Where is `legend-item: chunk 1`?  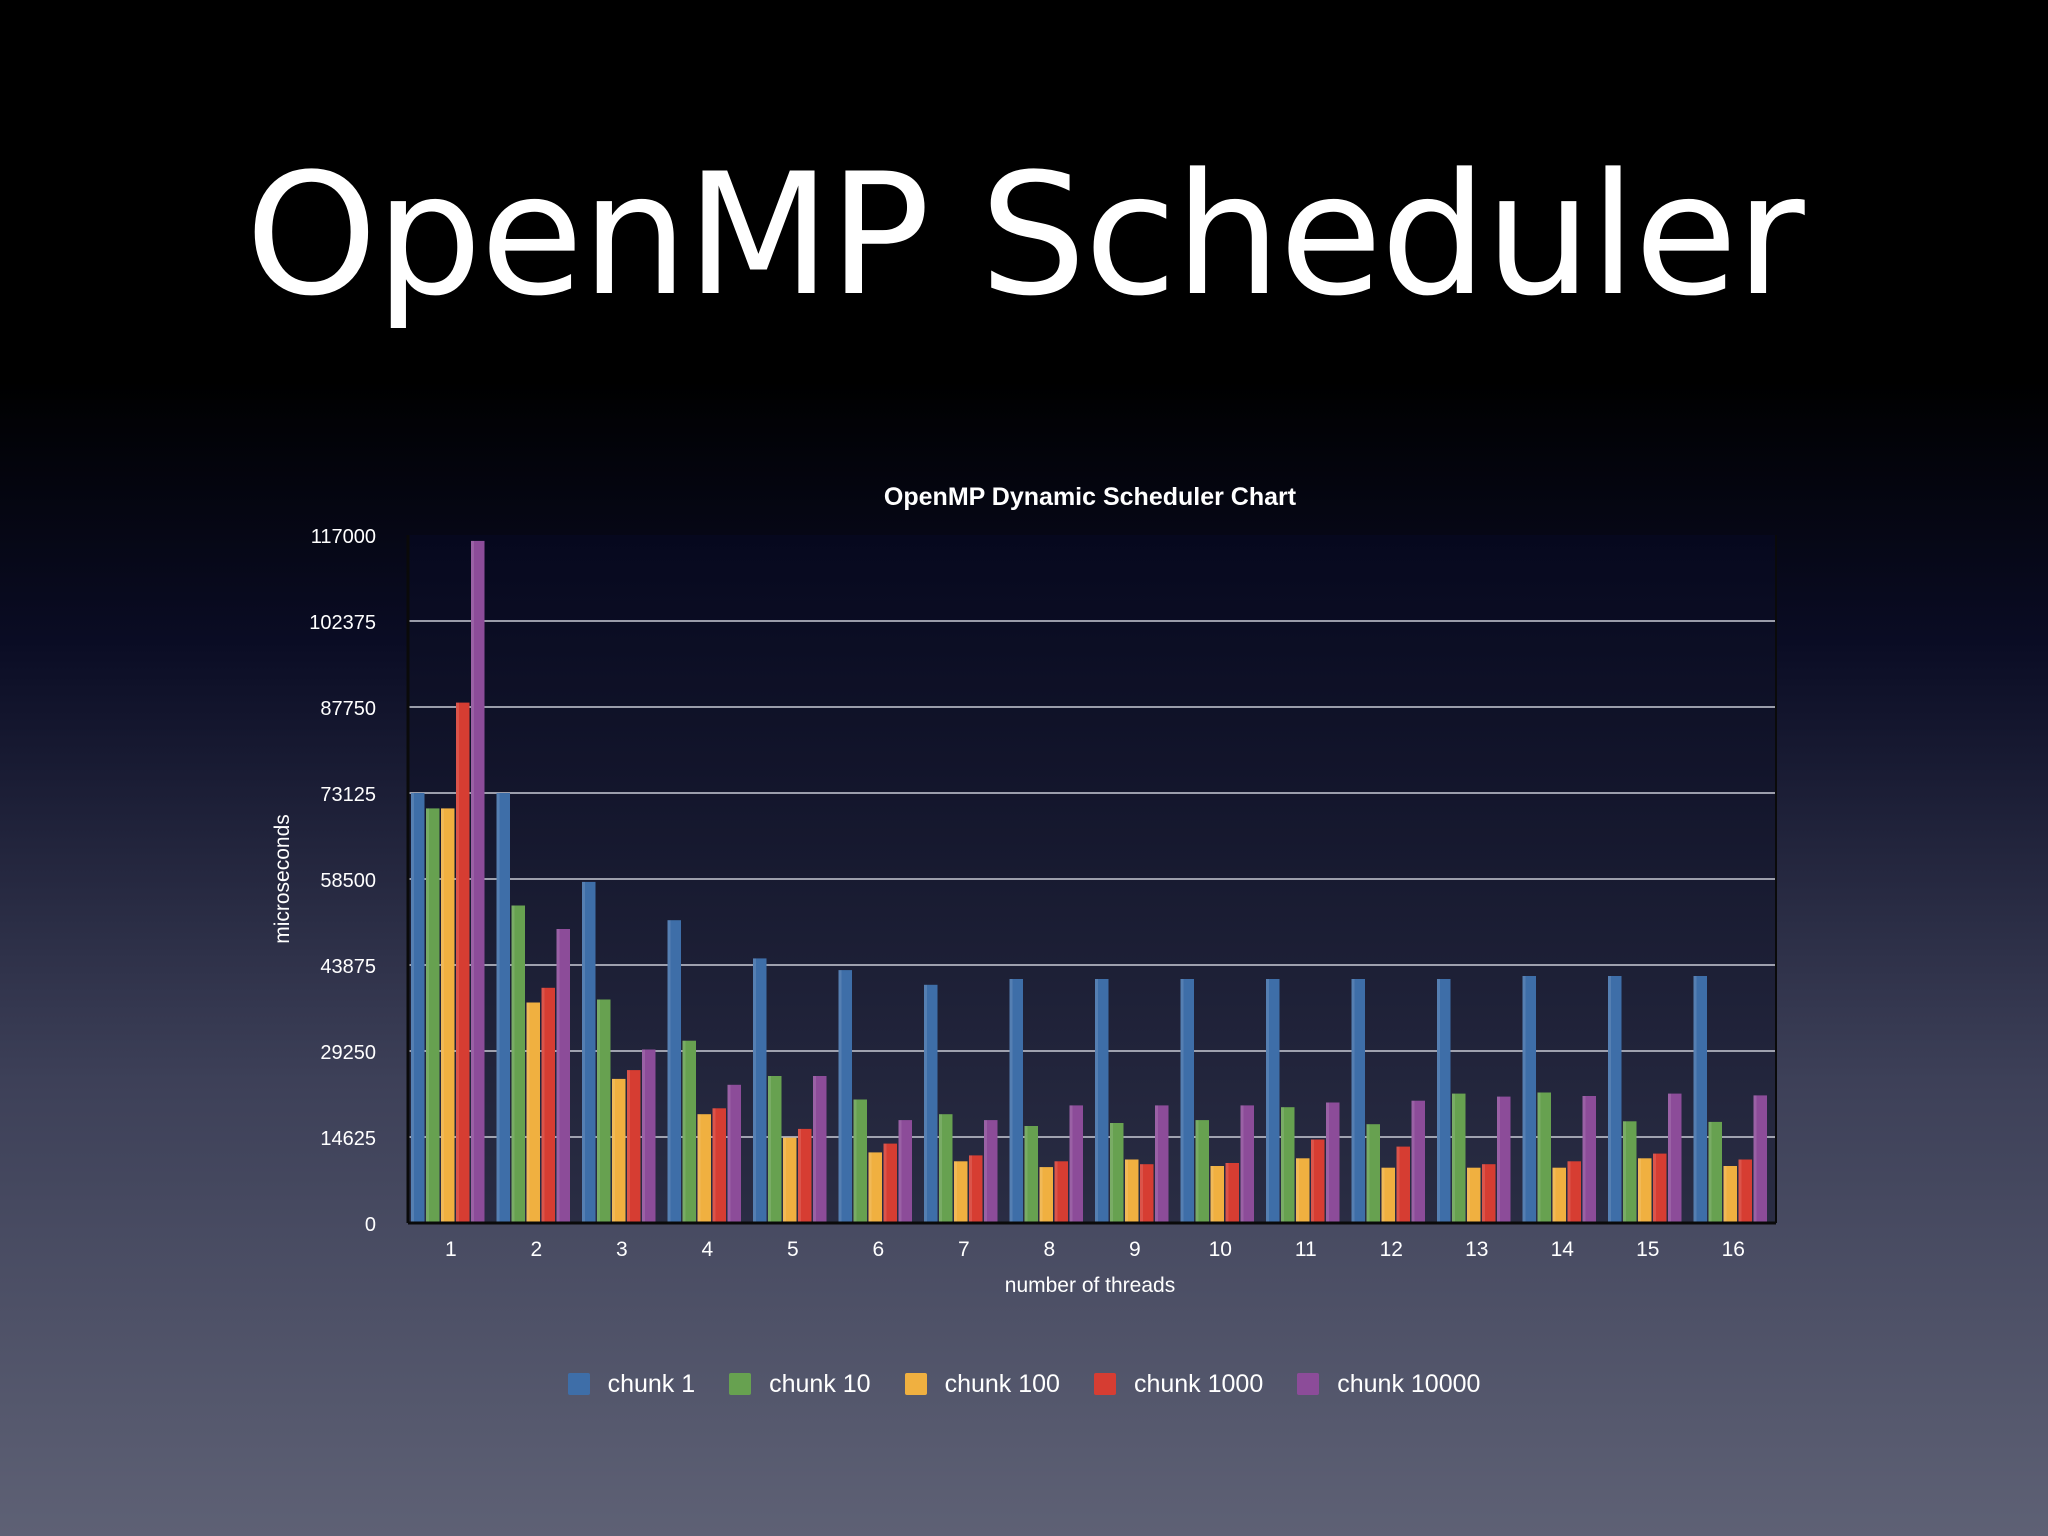 legend-item: chunk 1 is located at coordinates (631, 1384).